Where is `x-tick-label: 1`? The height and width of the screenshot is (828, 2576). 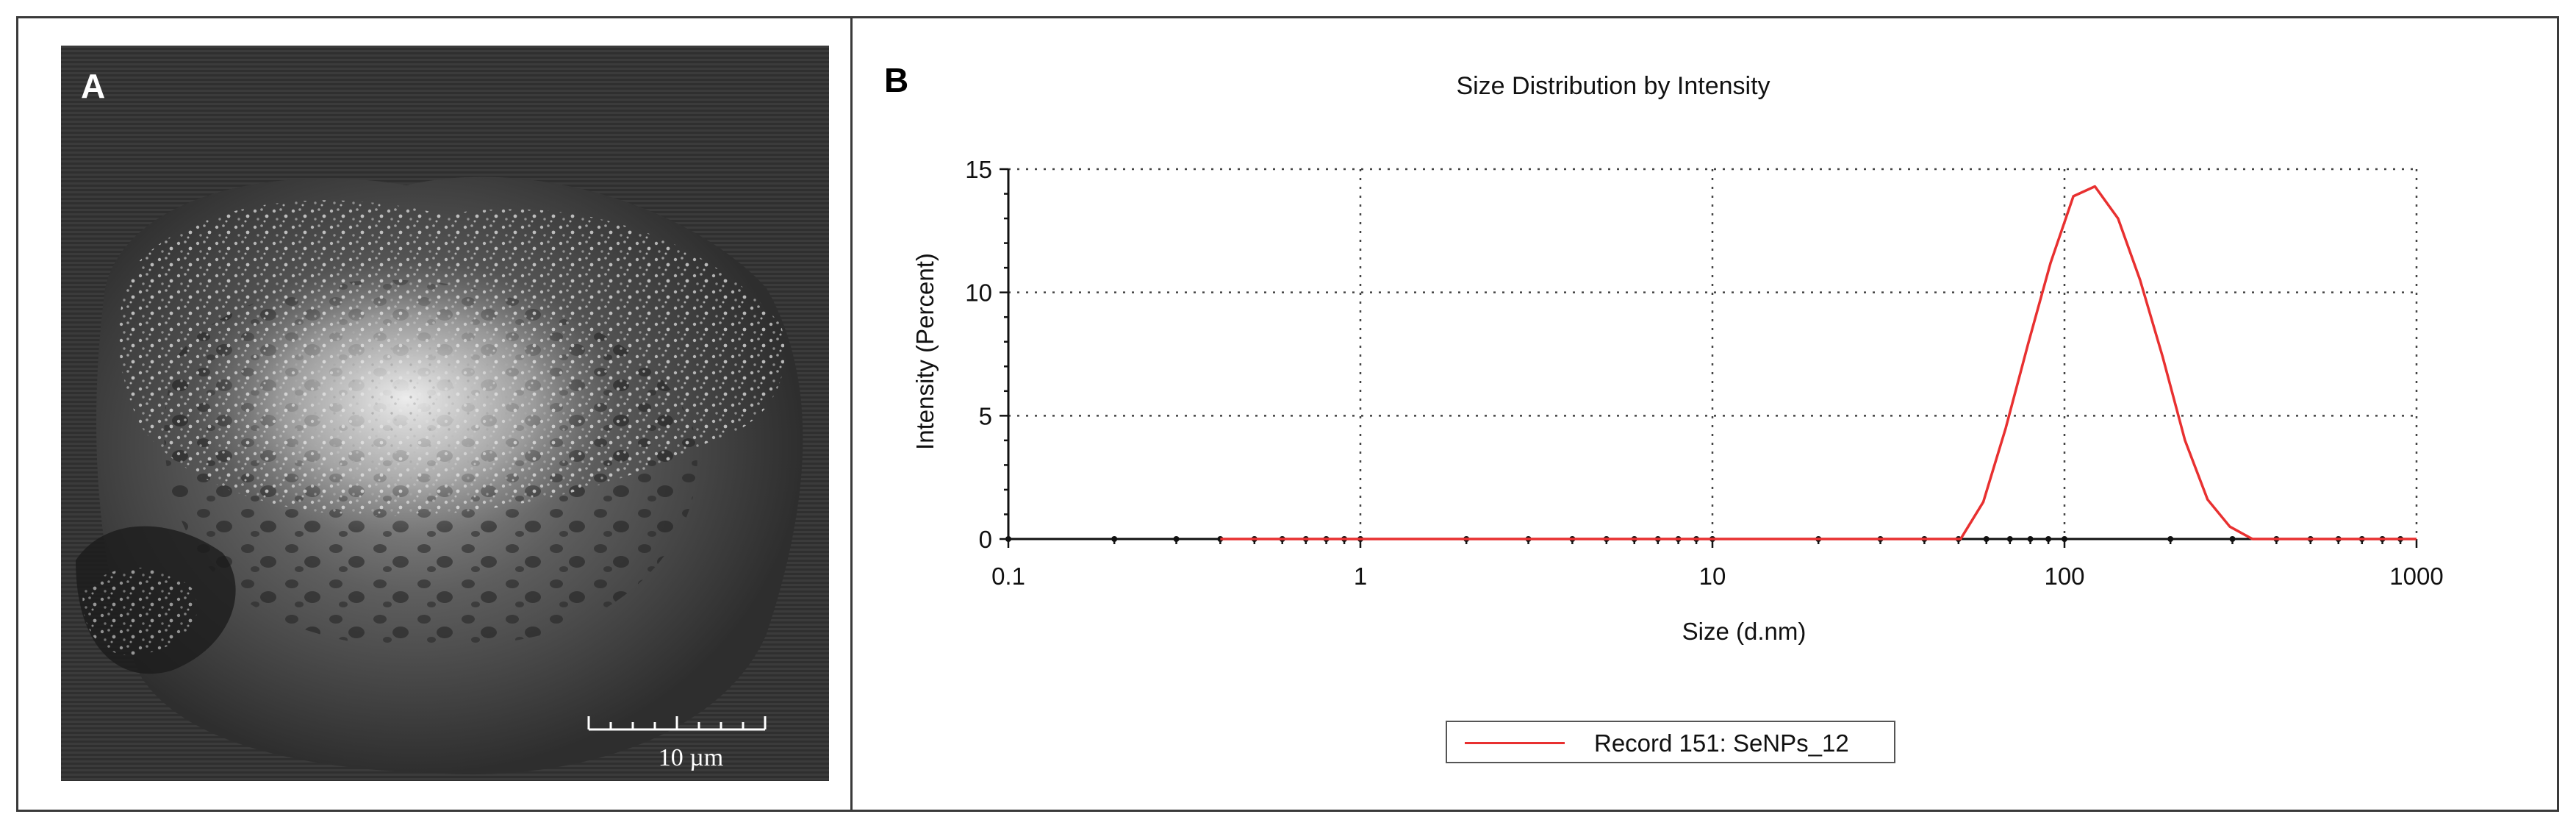
x-tick-label: 1 is located at coordinates (1360, 576).